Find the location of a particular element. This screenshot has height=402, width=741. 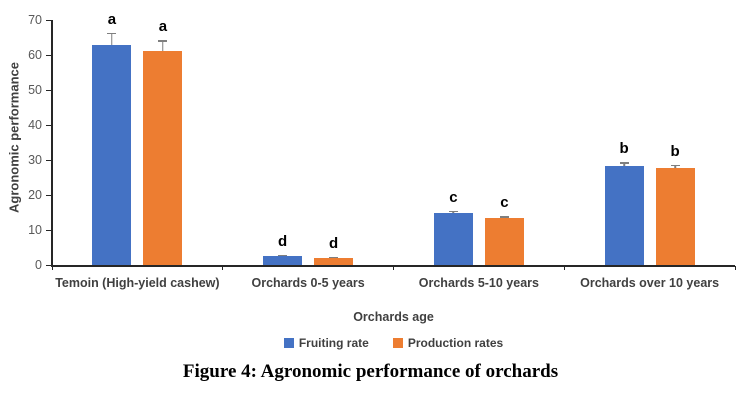

x-category-label: Orchards over 10 years is located at coordinates (650, 283).